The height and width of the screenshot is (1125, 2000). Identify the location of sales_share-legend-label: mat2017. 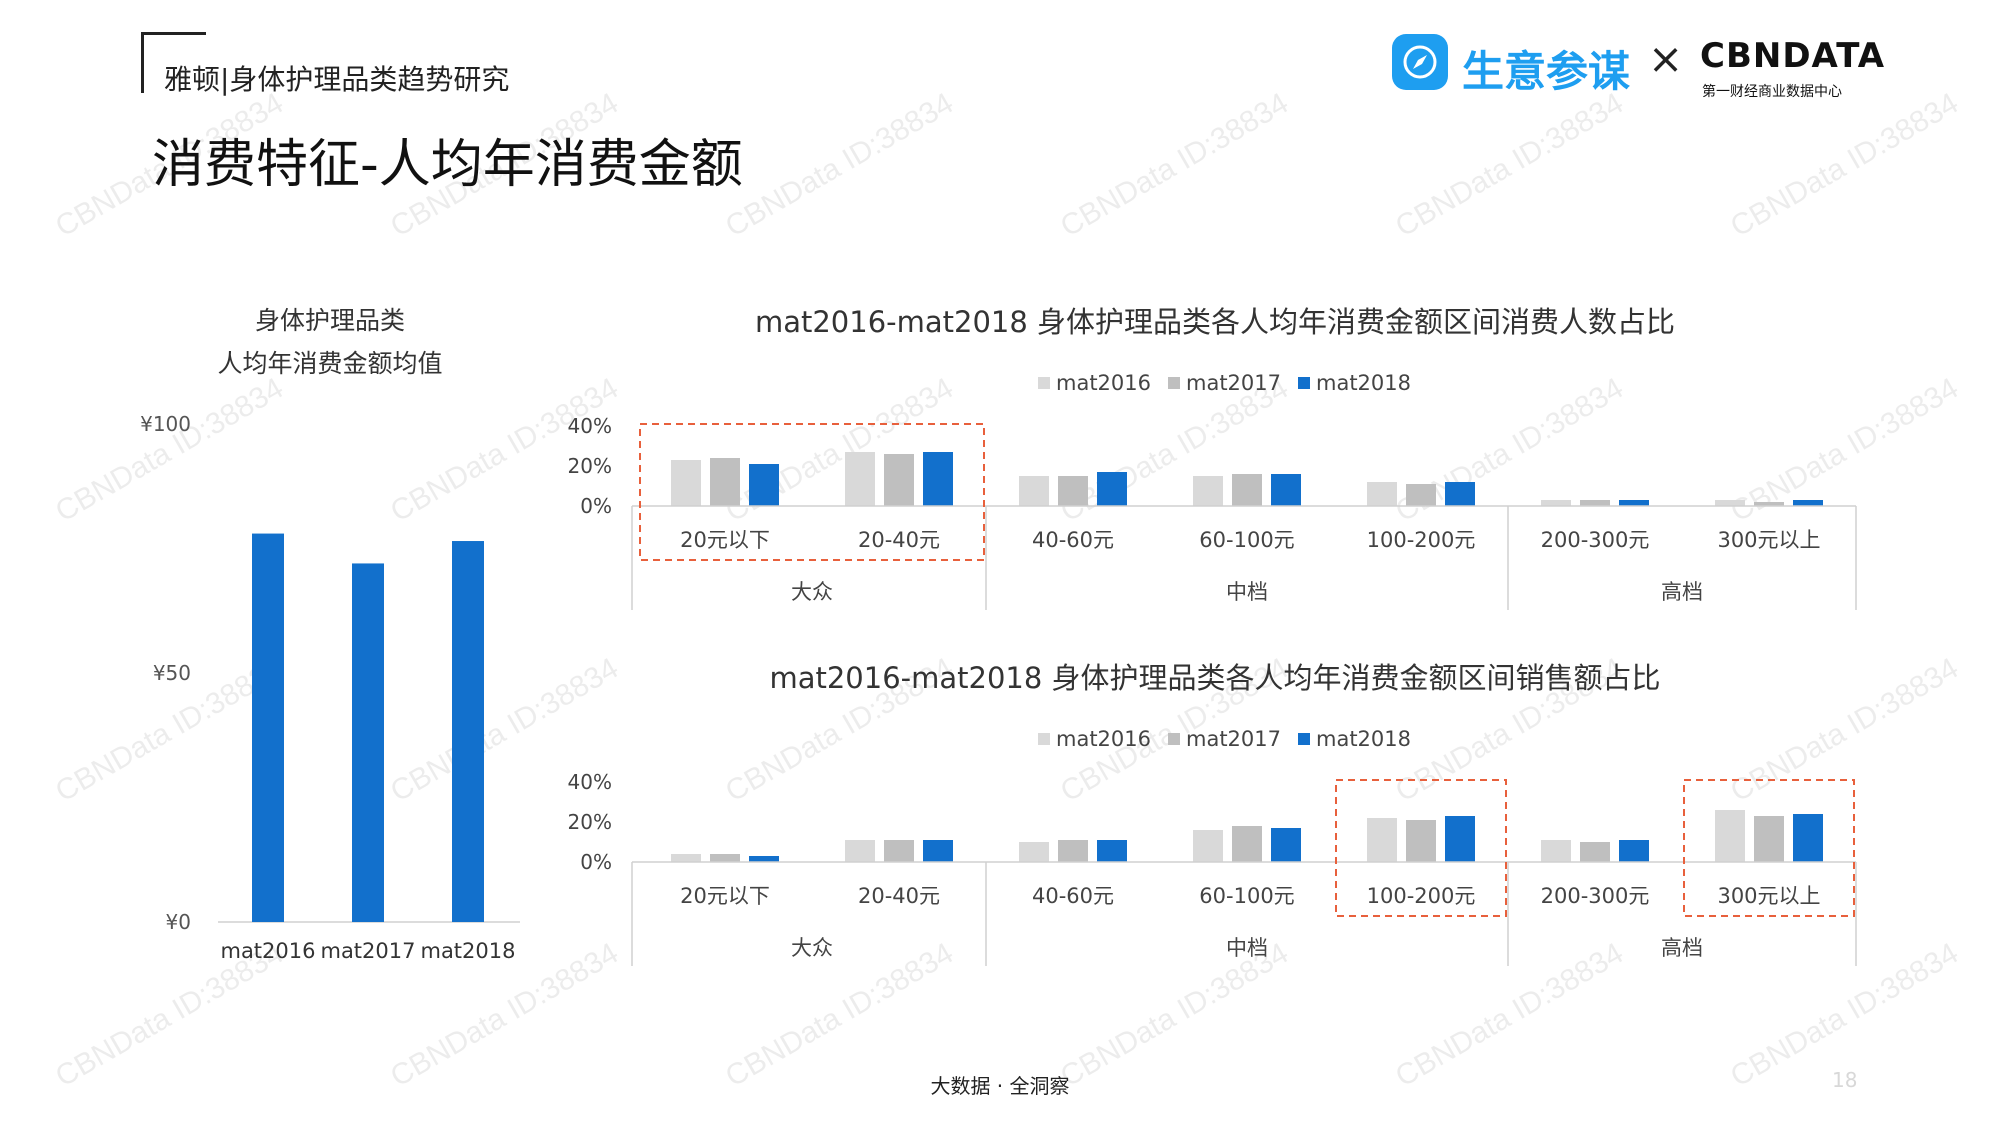
(1233, 739).